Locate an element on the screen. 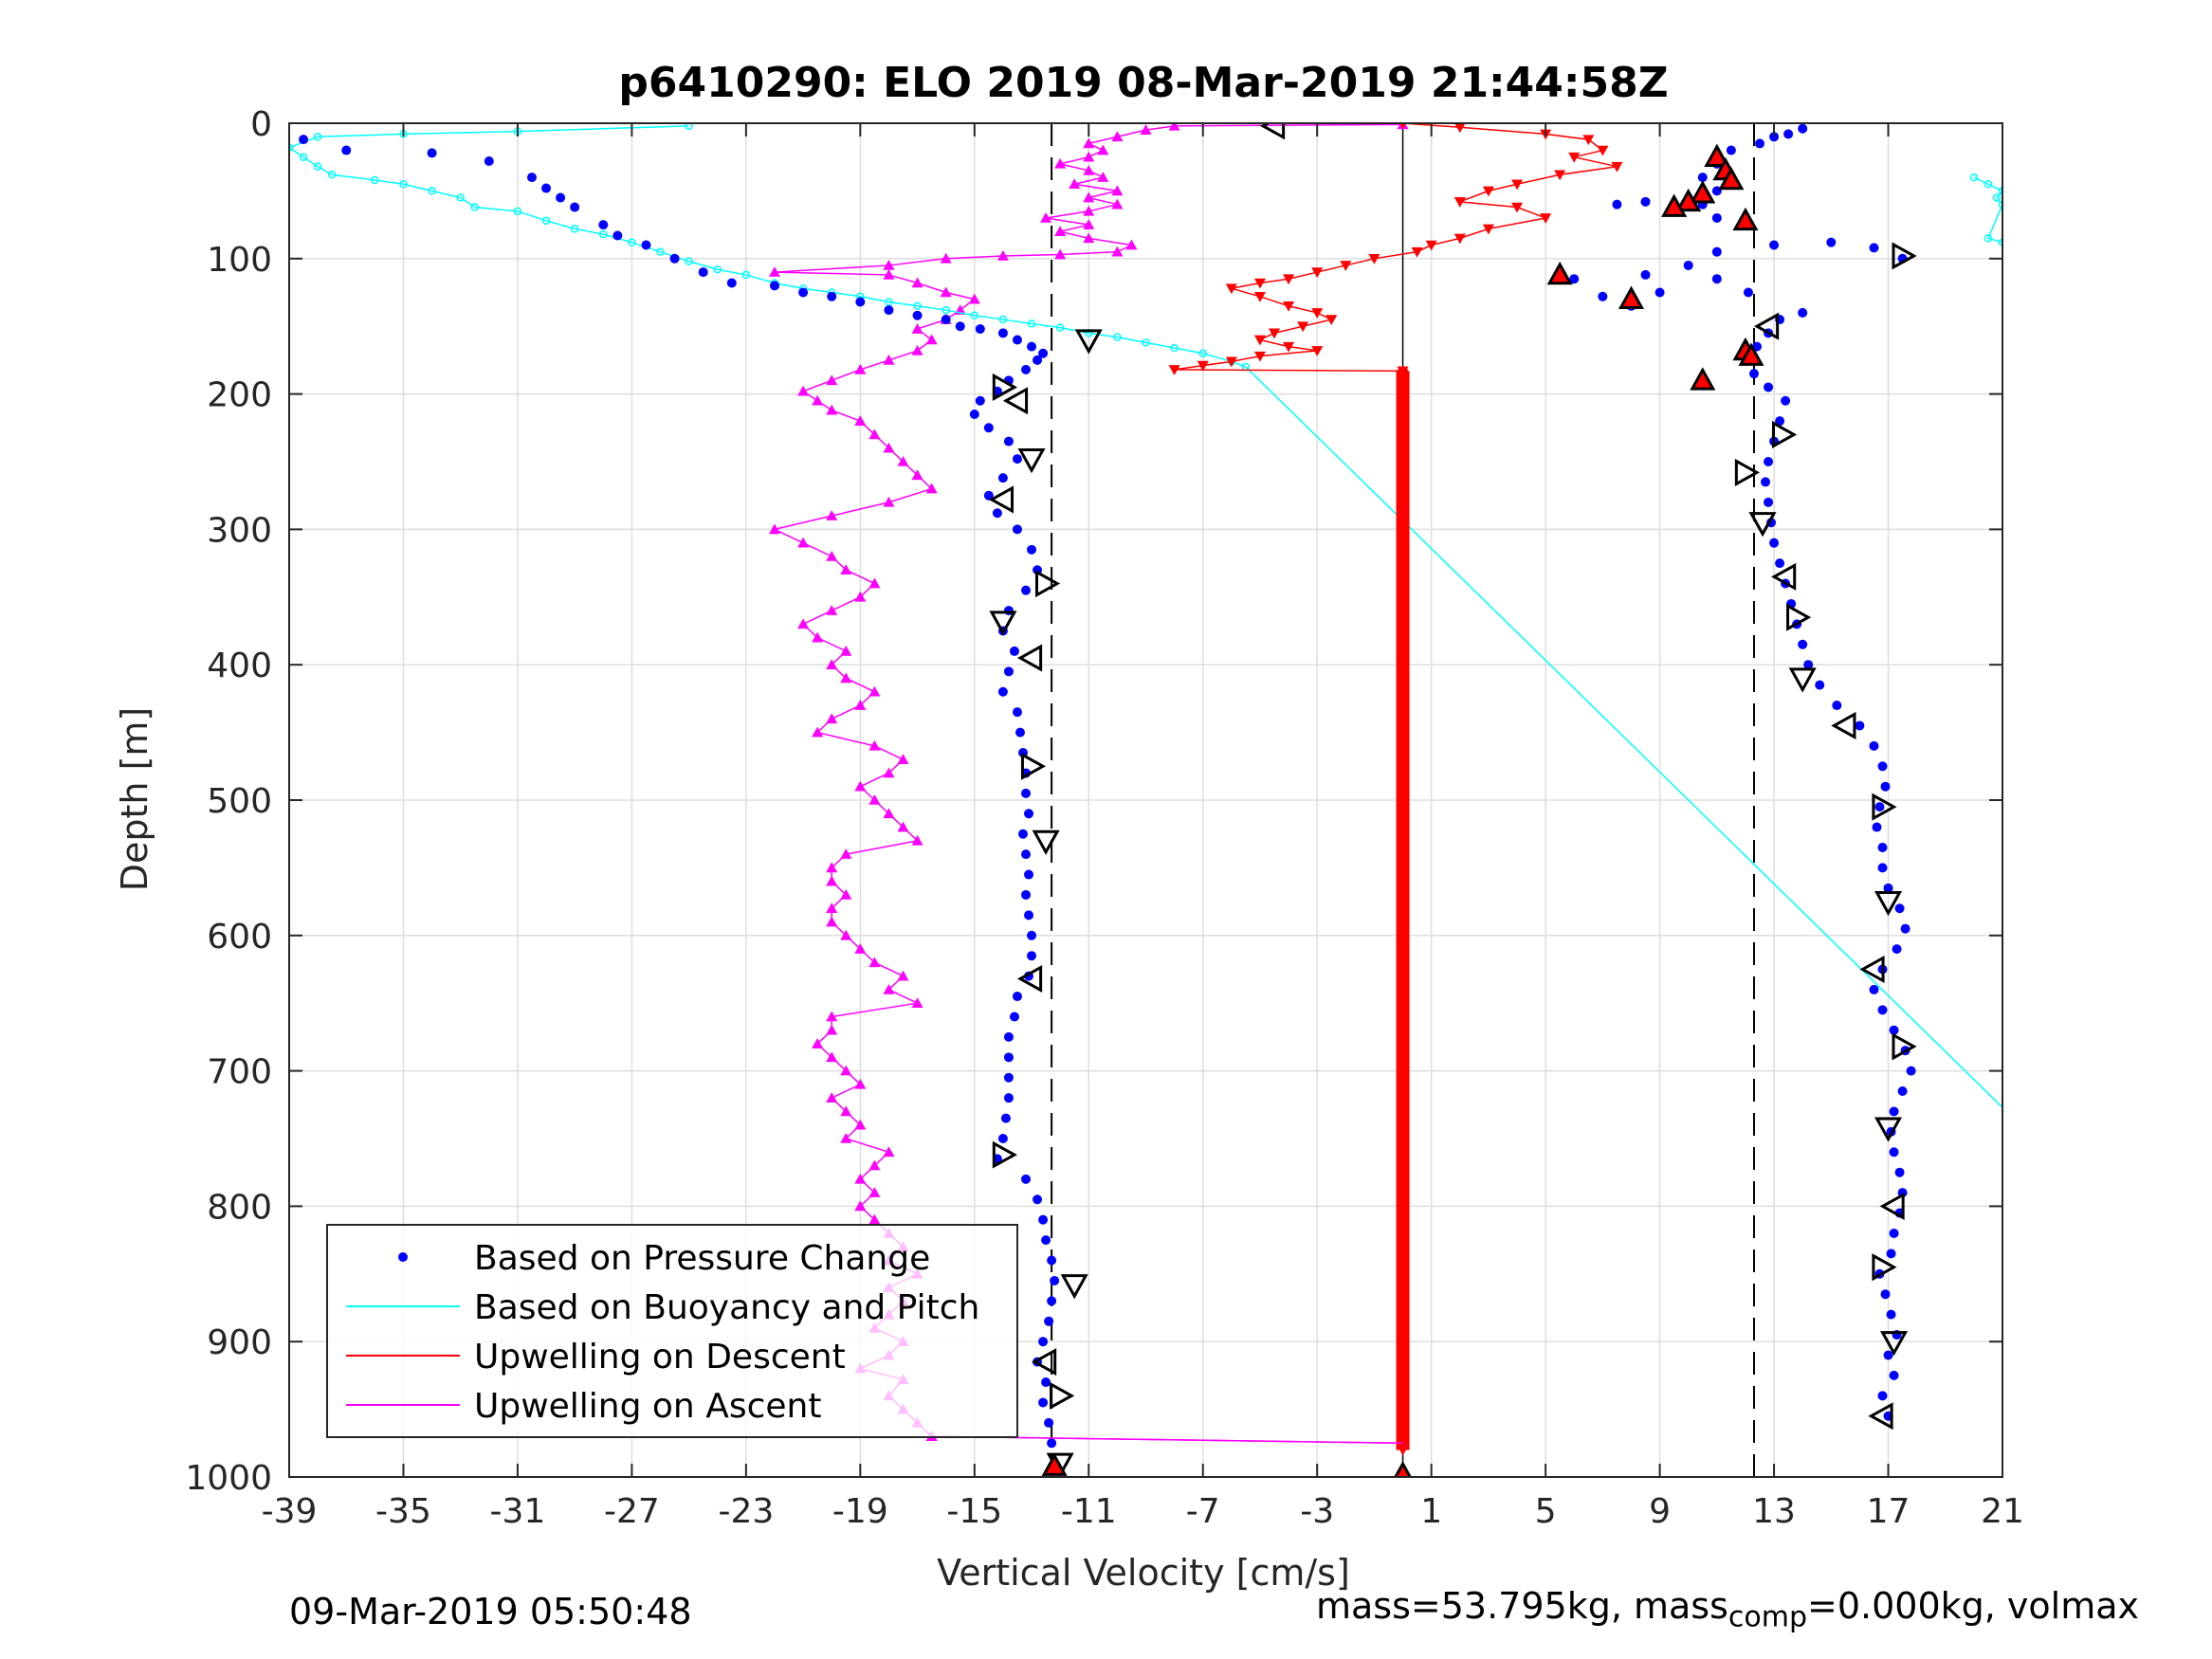  x-tick-label: -15 is located at coordinates (974, 1511).